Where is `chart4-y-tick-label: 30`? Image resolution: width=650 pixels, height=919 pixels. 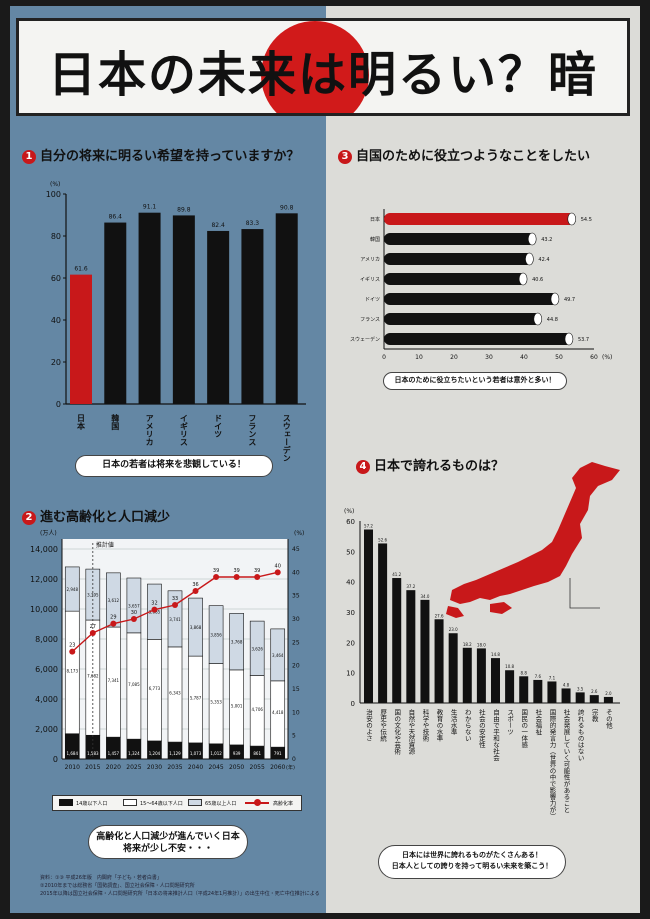
chart4-y-tick-label: 30 is located at coordinates (350, 613).